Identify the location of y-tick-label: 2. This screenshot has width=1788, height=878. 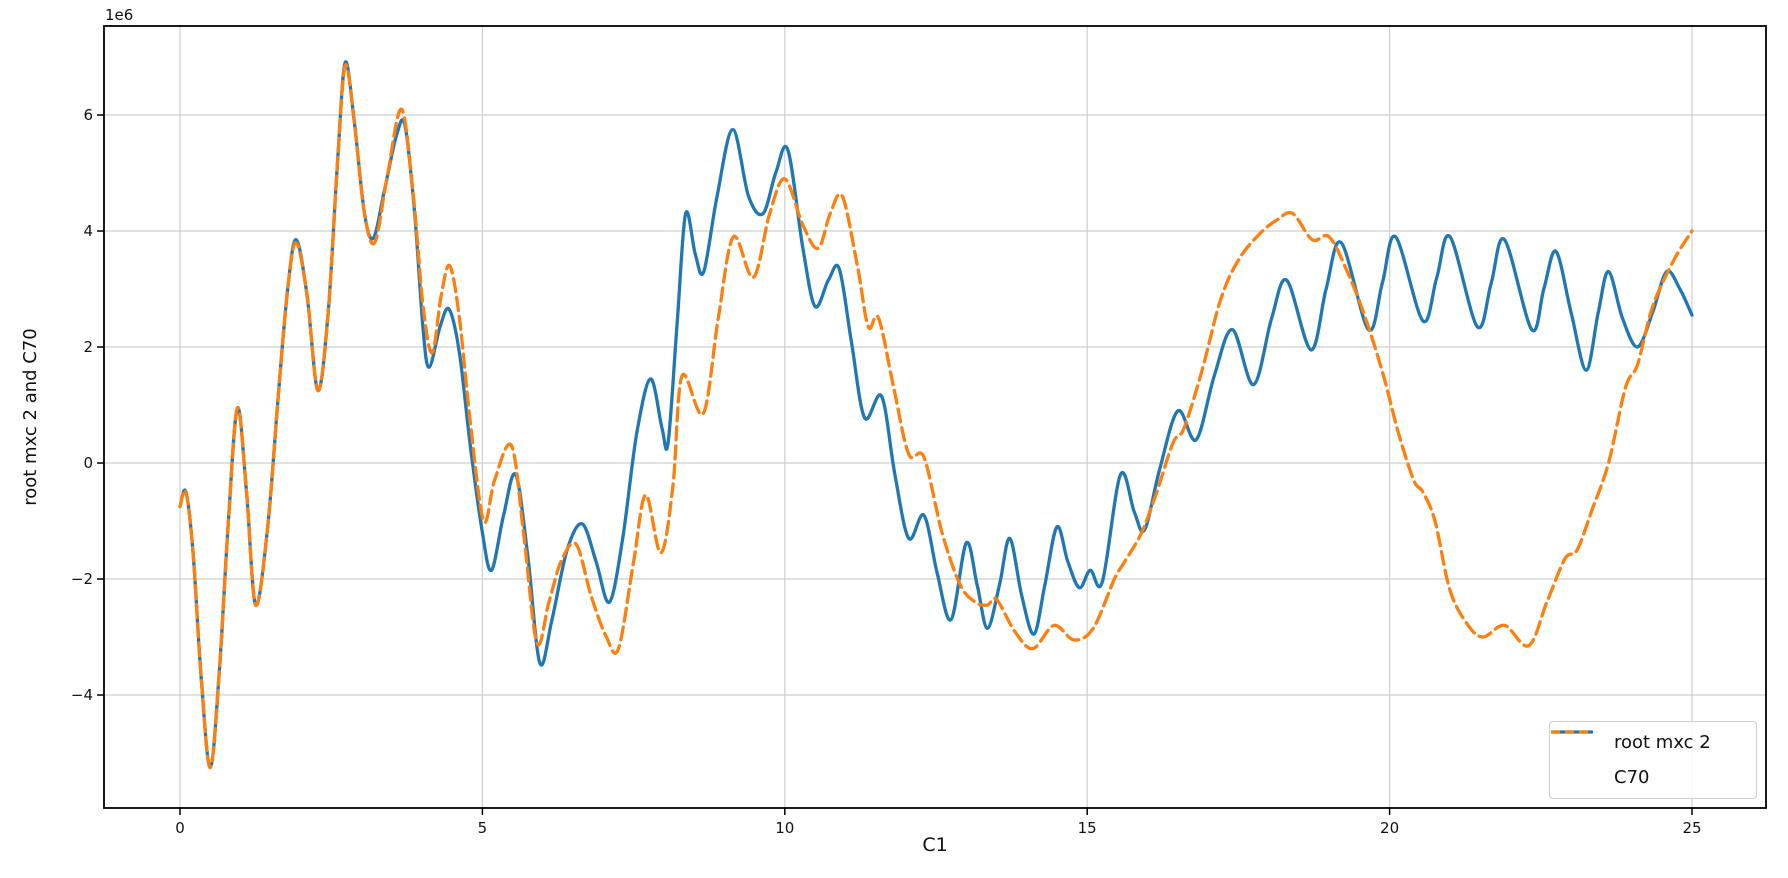
(88, 347).